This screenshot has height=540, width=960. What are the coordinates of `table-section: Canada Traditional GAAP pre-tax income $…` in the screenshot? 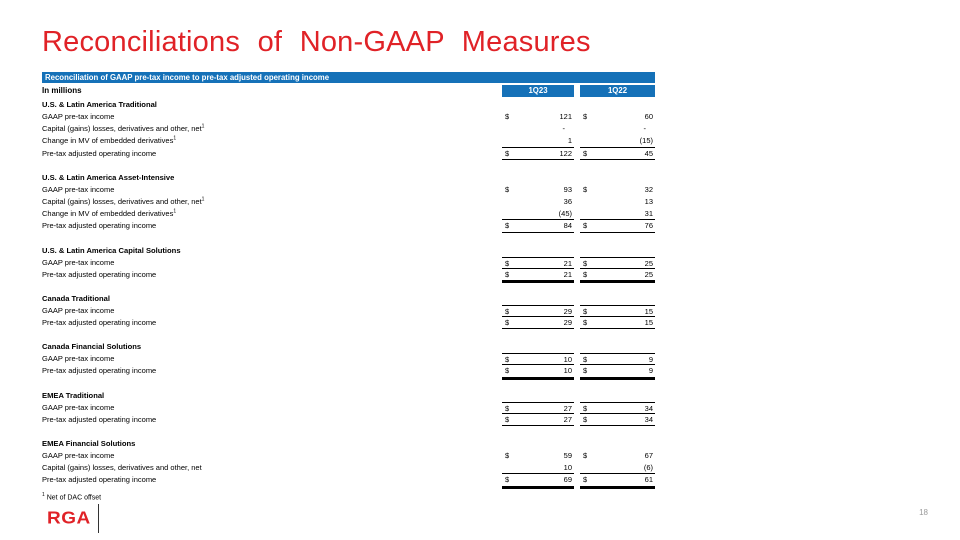 It's located at (348, 311).